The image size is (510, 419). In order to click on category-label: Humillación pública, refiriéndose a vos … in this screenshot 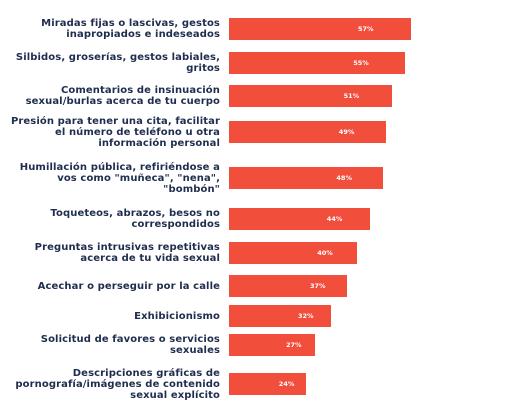, I will do `click(119, 178)`.